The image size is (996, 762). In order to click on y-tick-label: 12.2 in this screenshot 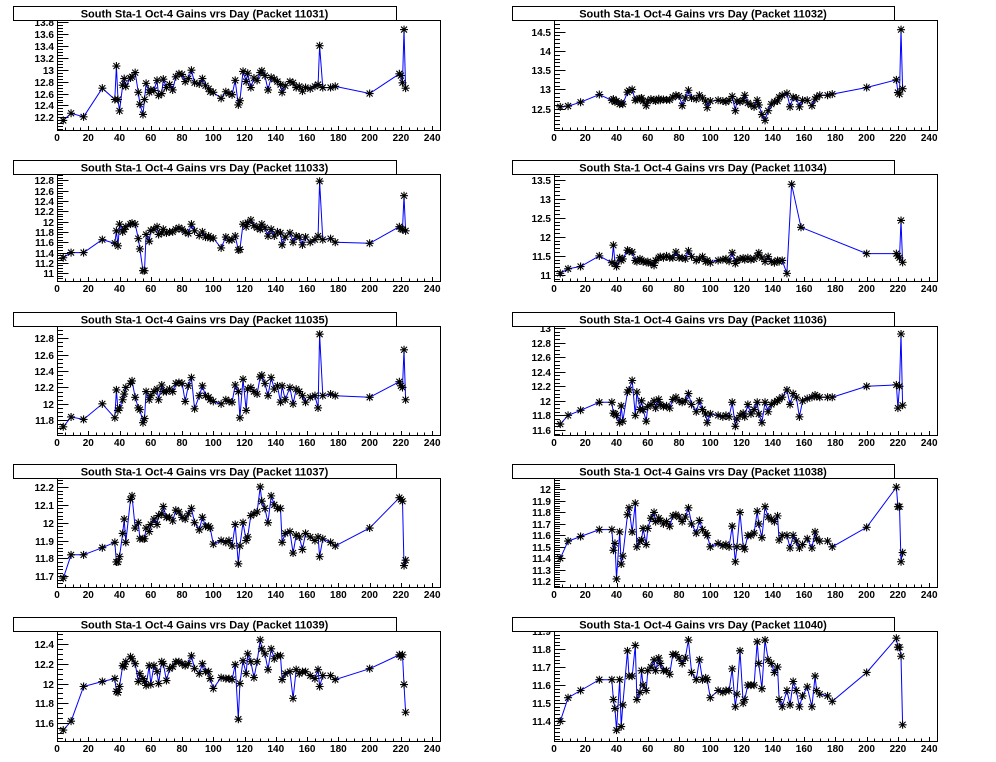, I will do `click(45, 488)`.